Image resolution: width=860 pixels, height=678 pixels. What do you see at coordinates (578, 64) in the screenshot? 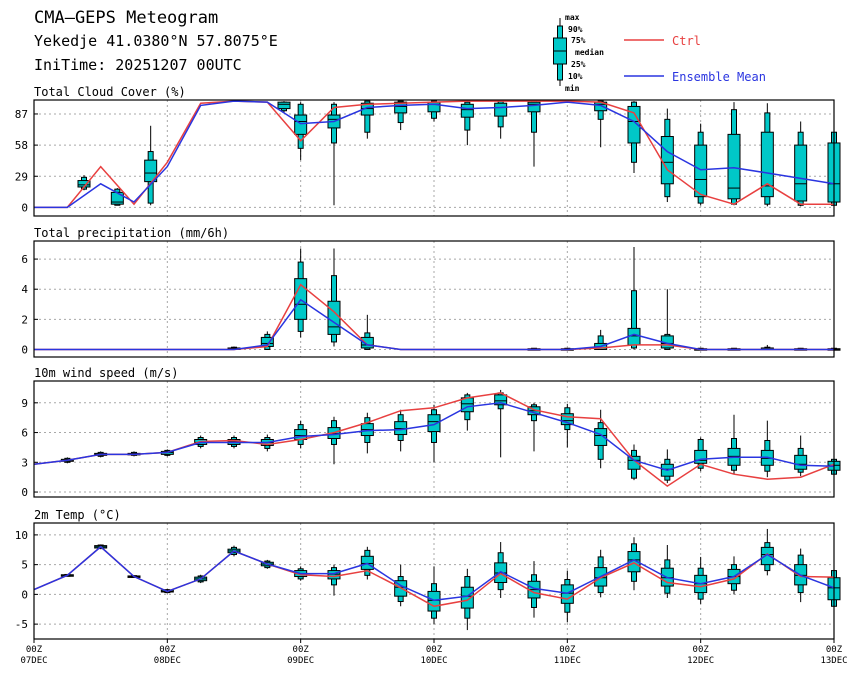
I see `box-legend-p25: 25%` at bounding box center [578, 64].